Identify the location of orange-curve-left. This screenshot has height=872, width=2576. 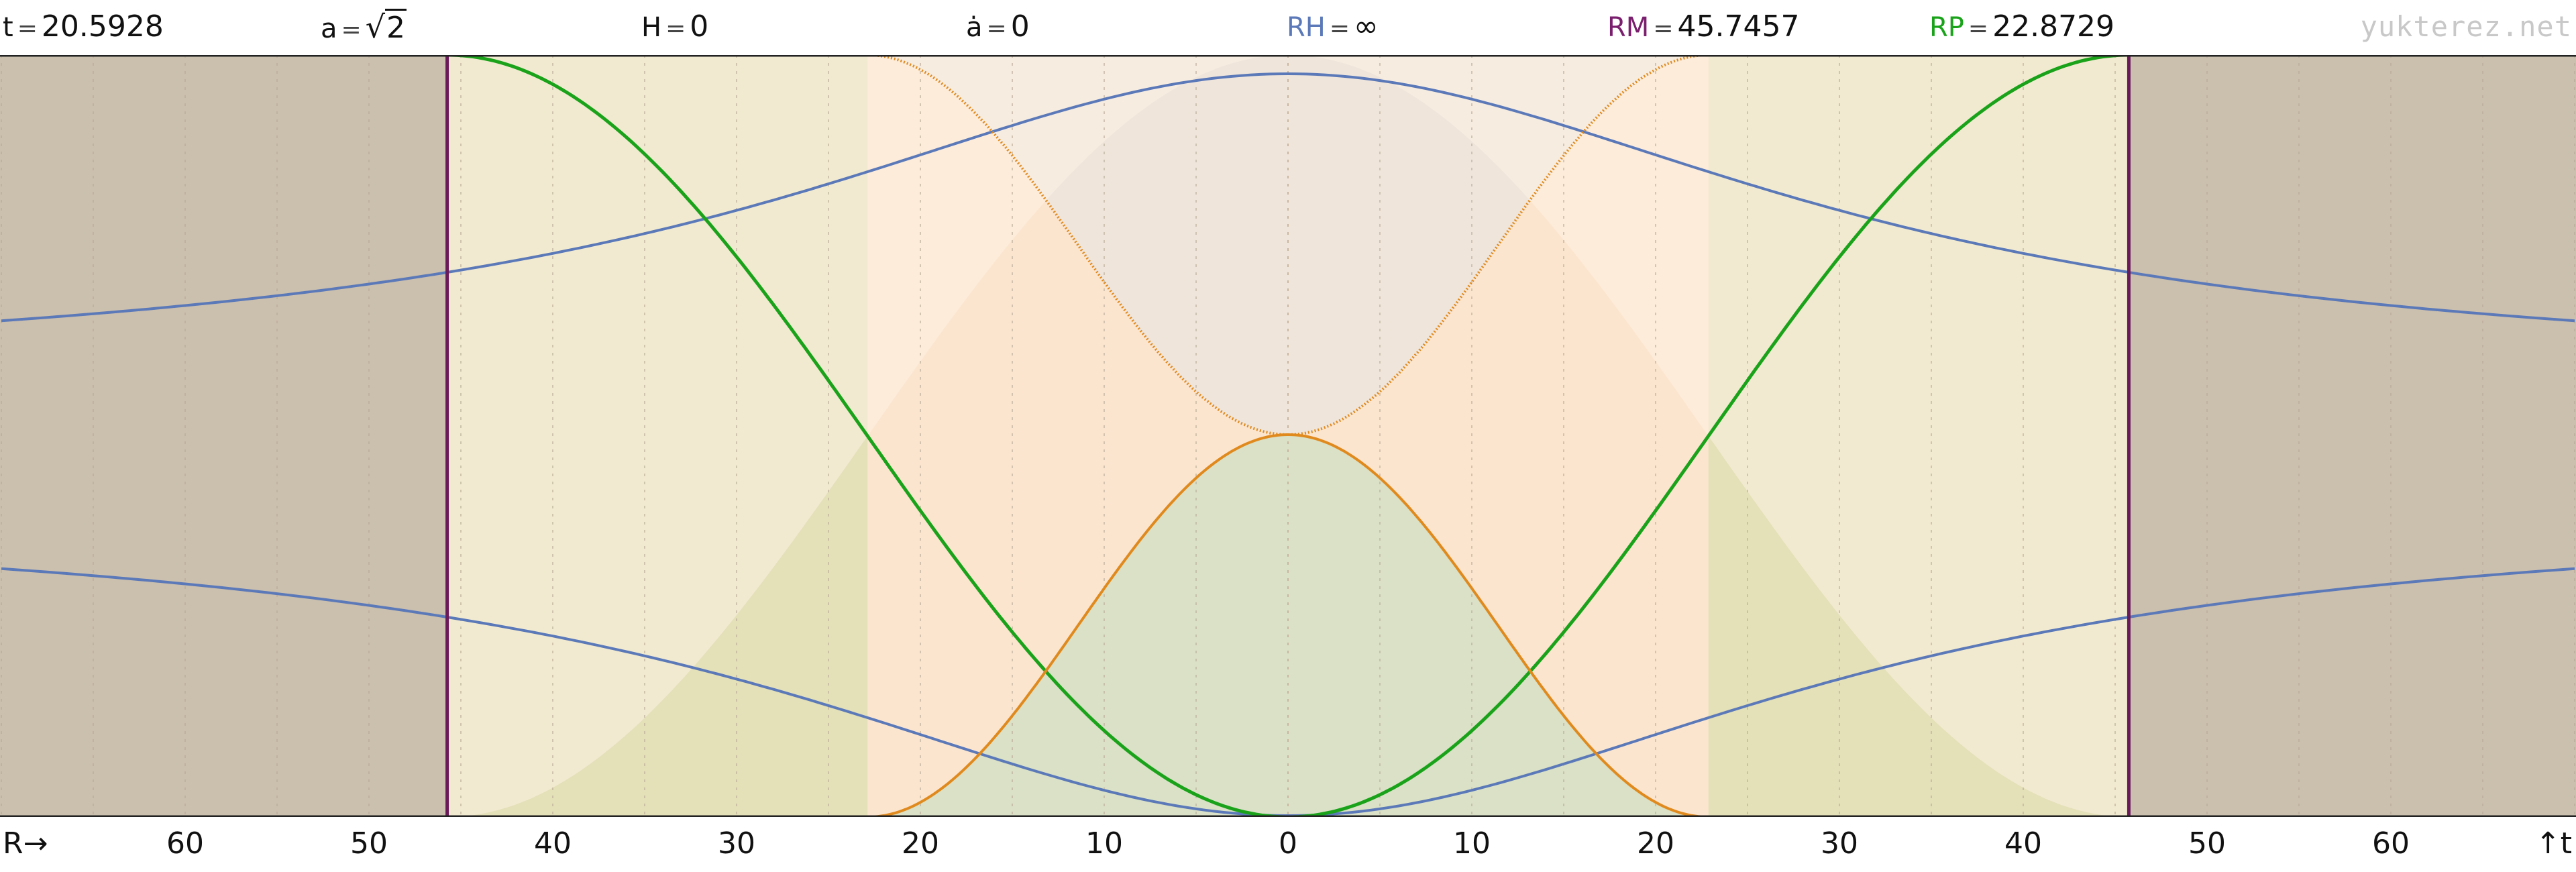
(1078, 625).